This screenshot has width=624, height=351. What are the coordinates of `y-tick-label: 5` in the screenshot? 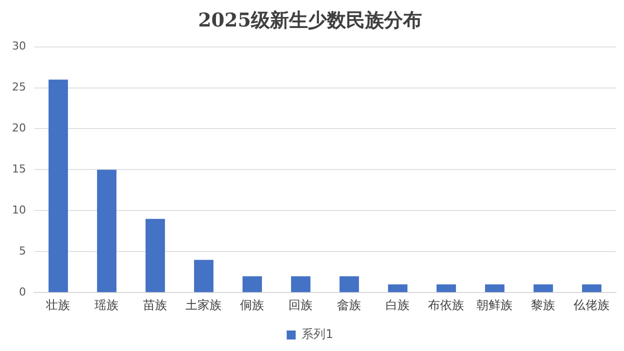 It's located at (22, 251).